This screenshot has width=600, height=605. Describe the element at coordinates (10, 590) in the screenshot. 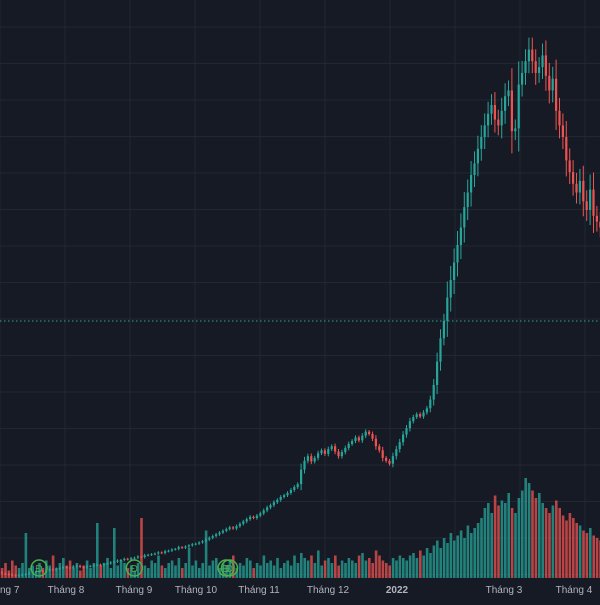

I see `x-tick-label: ng 7` at that location.